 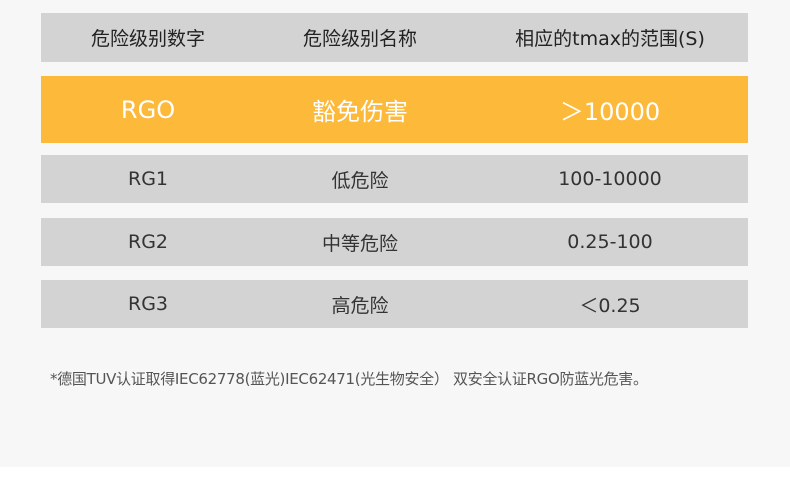 I want to click on table-row: RG3 高危险 ＜0.25, so click(x=394, y=304).